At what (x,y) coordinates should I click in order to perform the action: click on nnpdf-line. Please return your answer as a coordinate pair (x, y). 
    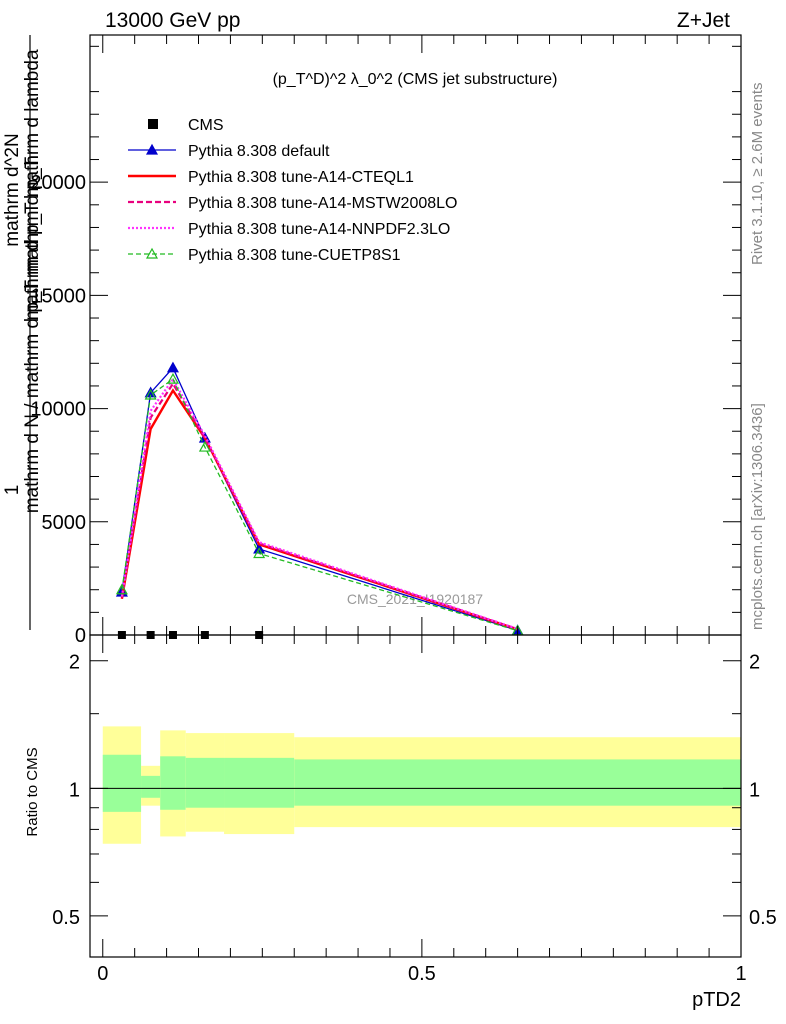
    Looking at the image, I should click on (319, 503).